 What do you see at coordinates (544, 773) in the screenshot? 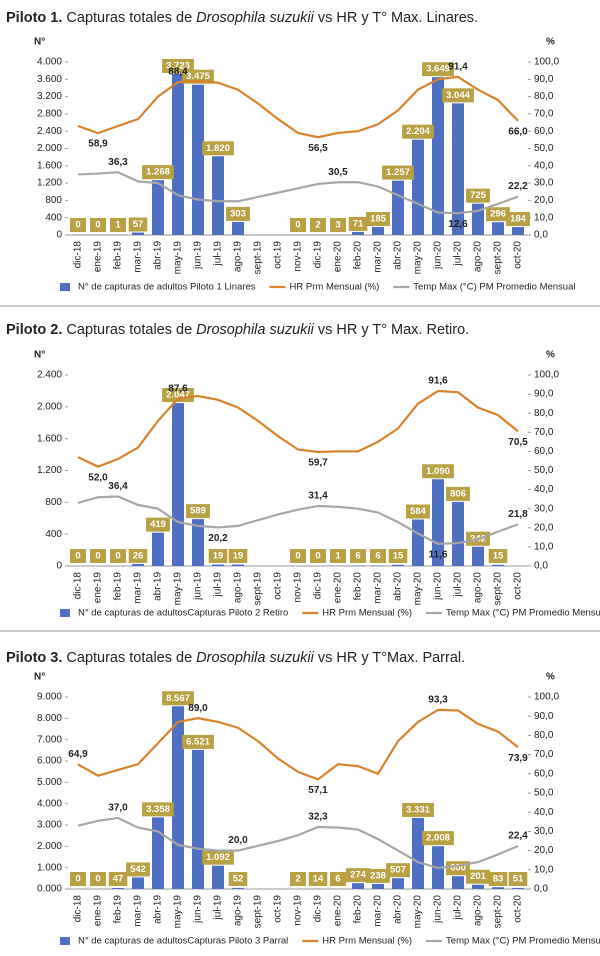
I see `y2-tick-label: 60,0` at bounding box center [544, 773].